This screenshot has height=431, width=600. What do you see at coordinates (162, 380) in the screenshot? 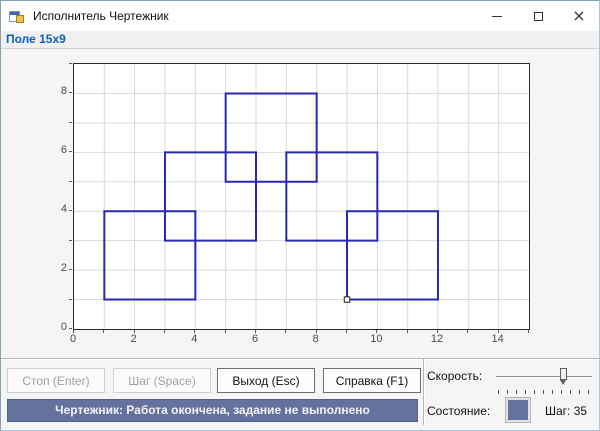
I see `step-button: Шаг (Space)` at bounding box center [162, 380].